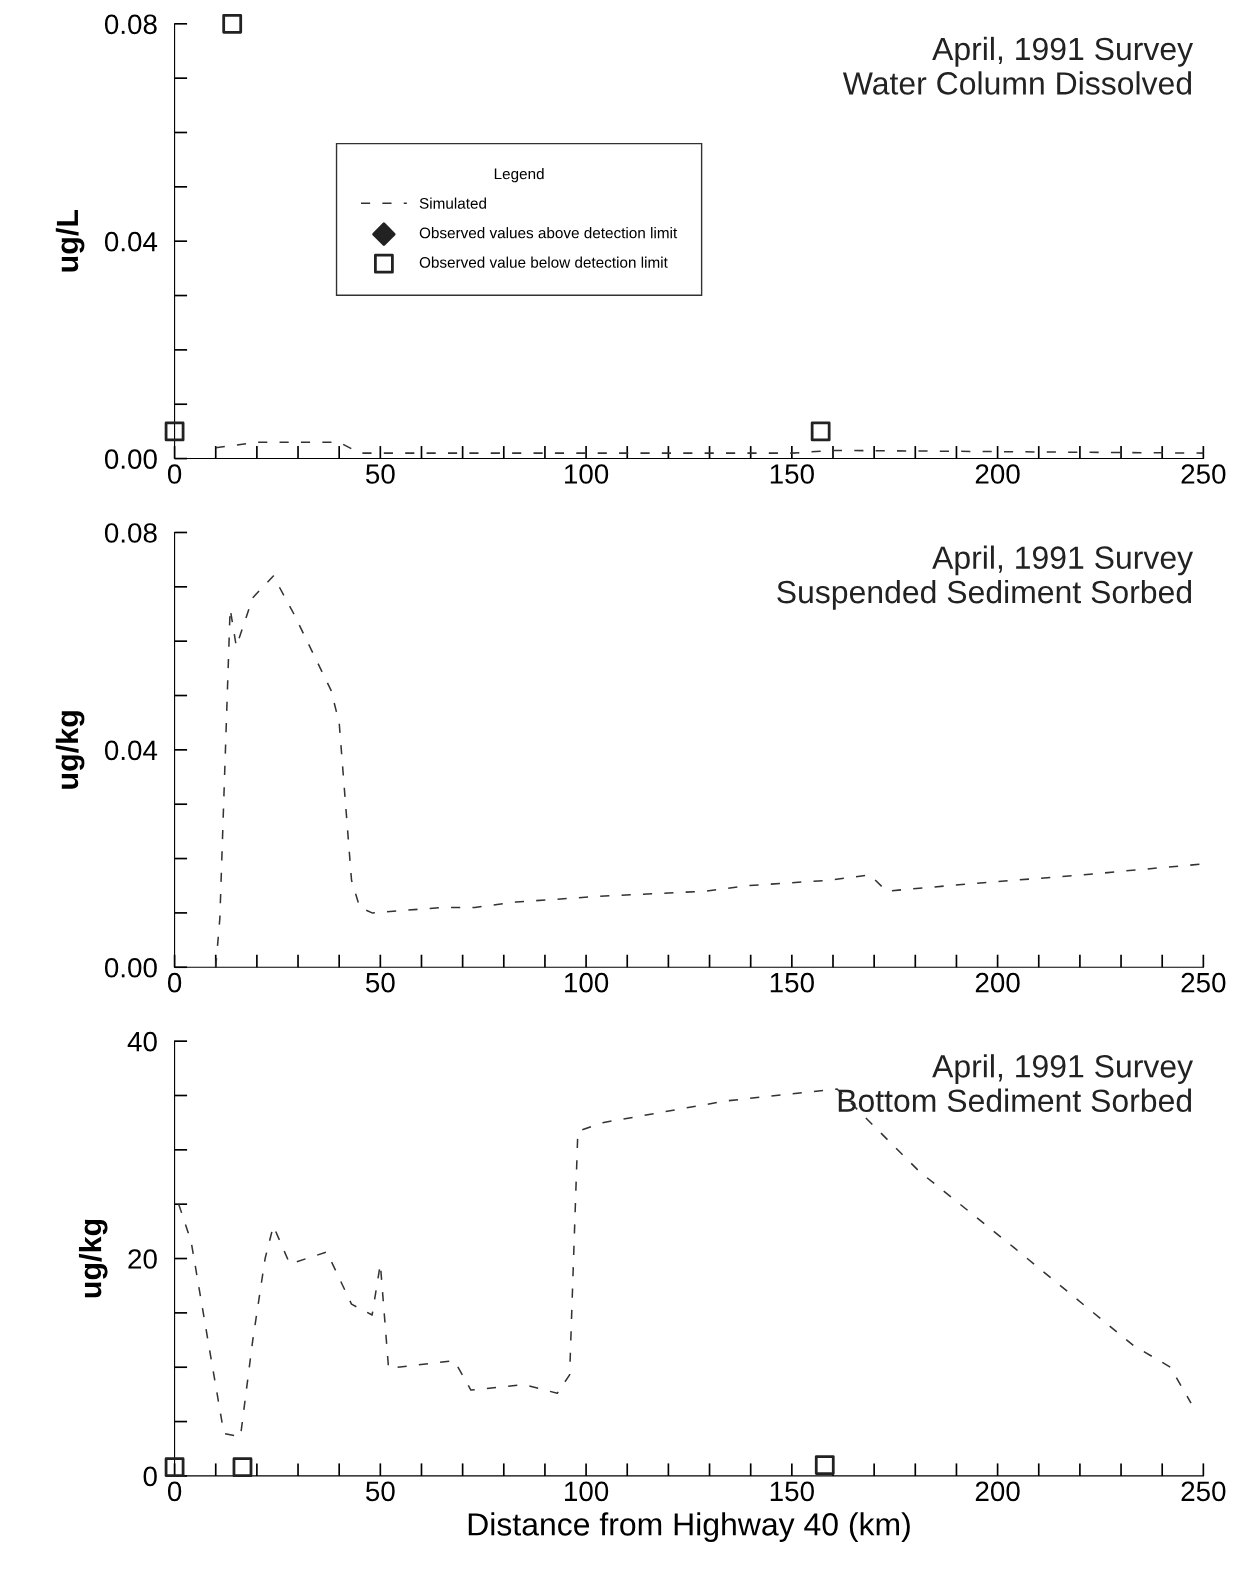  What do you see at coordinates (70, 240) in the screenshot?
I see `y-axis-title: ug/L` at bounding box center [70, 240].